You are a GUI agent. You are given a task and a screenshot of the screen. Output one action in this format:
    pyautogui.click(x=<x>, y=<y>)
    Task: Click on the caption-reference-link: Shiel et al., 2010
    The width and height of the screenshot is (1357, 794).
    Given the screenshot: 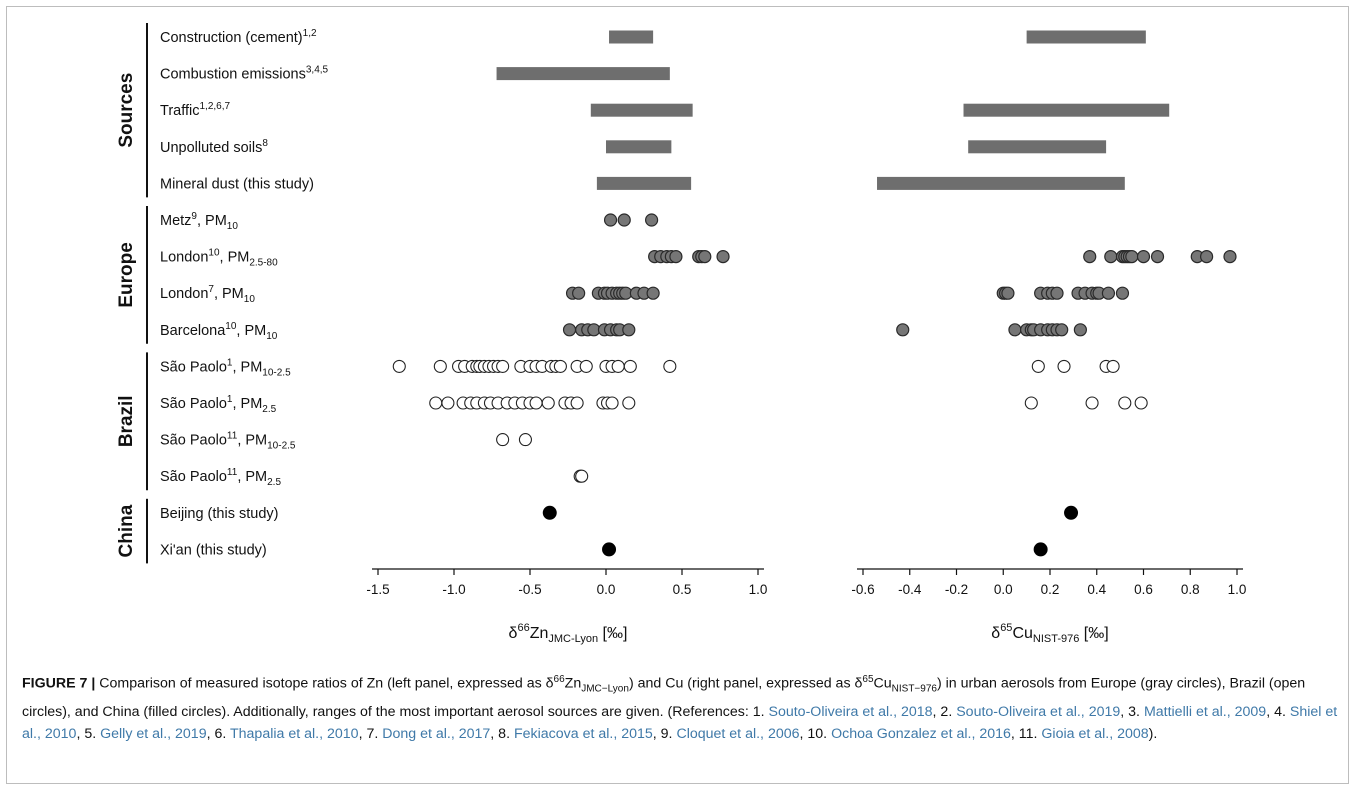 What is the action you would take?
    pyautogui.click(x=680, y=722)
    